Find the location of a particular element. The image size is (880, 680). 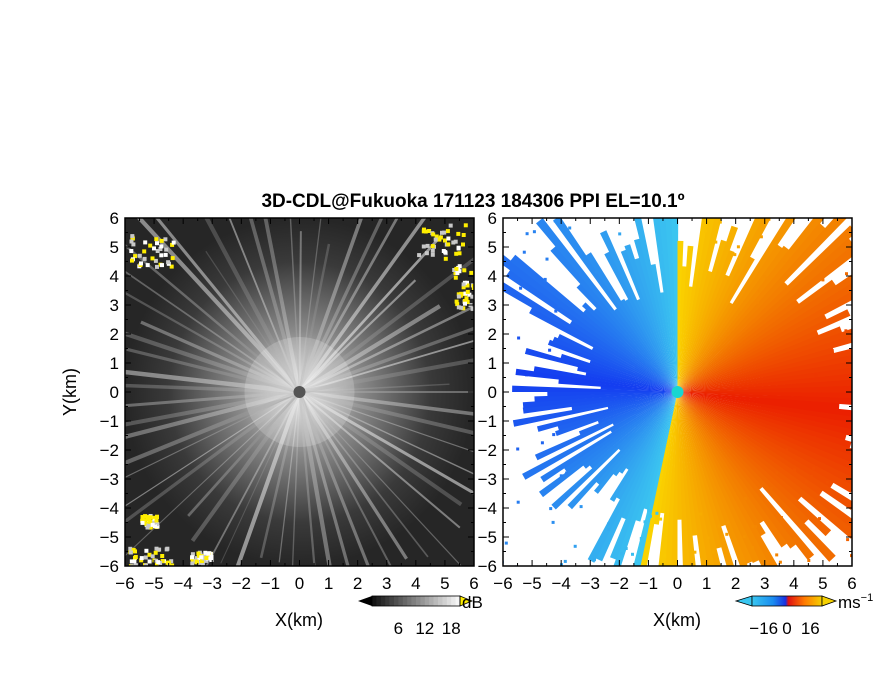

colorbar-unit-exponent: −1 is located at coordinates (867, 598).